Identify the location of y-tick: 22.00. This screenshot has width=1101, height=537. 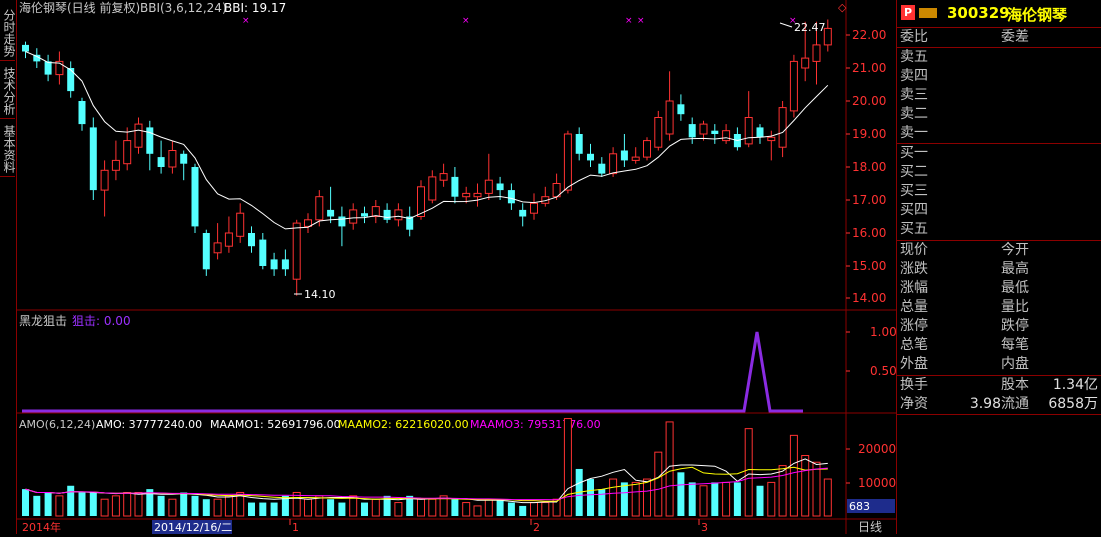
(869, 35).